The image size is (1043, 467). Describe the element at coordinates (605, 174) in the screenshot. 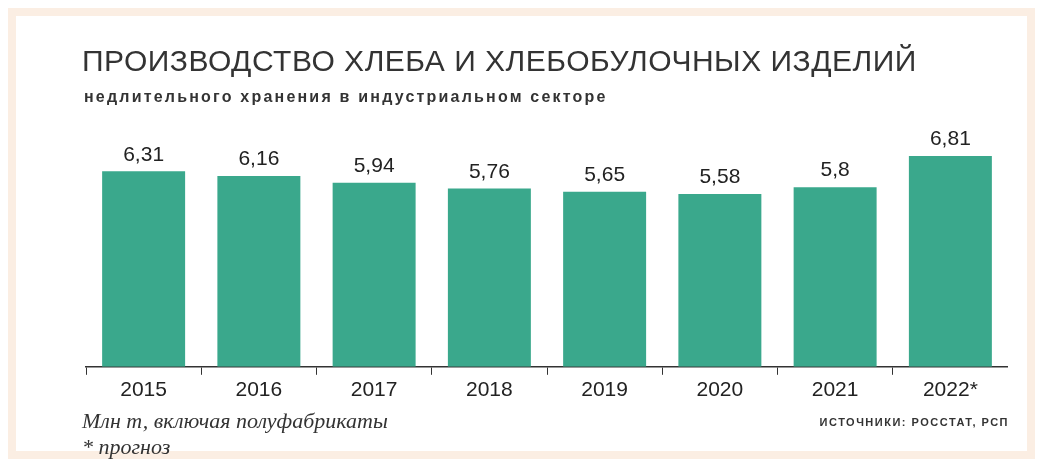

I see `data-label: 5,65` at that location.